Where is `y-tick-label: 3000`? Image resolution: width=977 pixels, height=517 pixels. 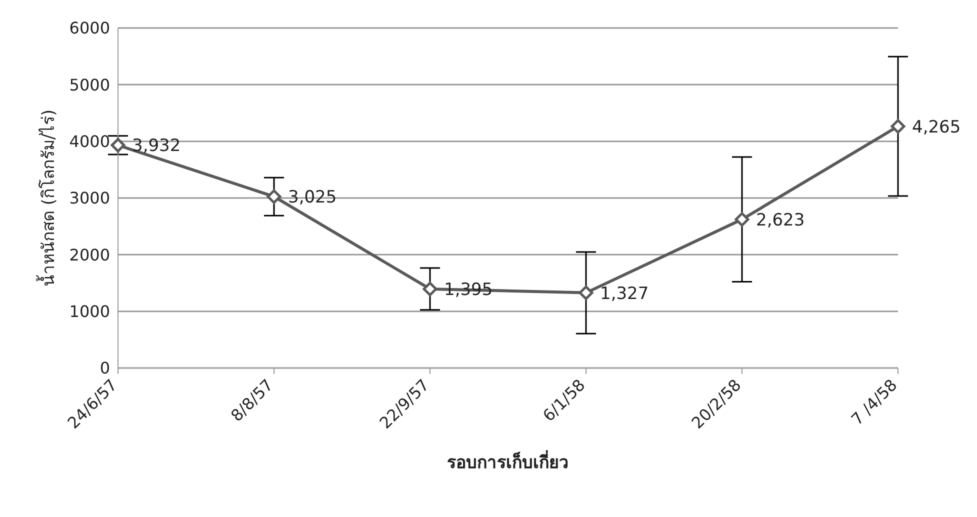 y-tick-label: 3000 is located at coordinates (89, 198).